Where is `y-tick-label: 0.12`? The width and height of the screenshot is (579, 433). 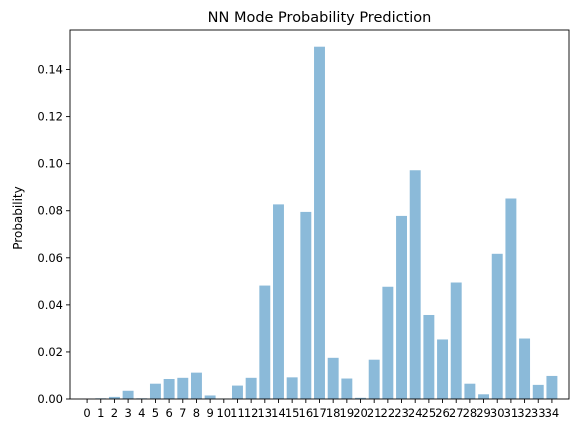 y-tick-label: 0.12 is located at coordinates (50, 117).